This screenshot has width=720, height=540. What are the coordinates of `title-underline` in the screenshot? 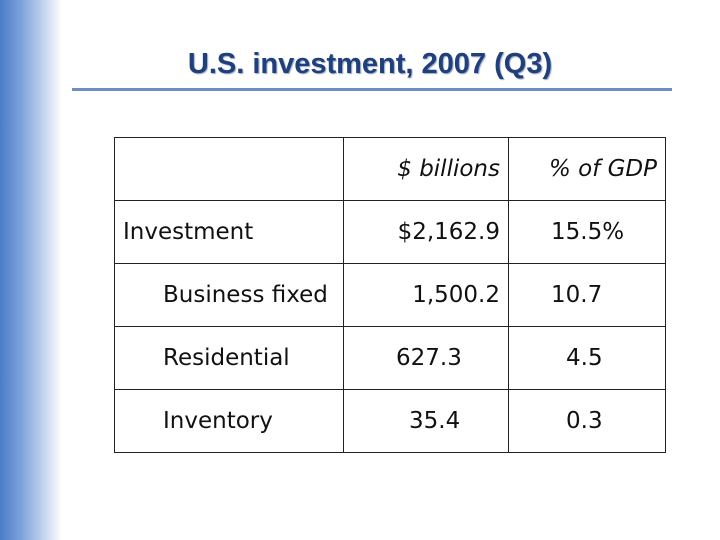 It's located at (372, 89).